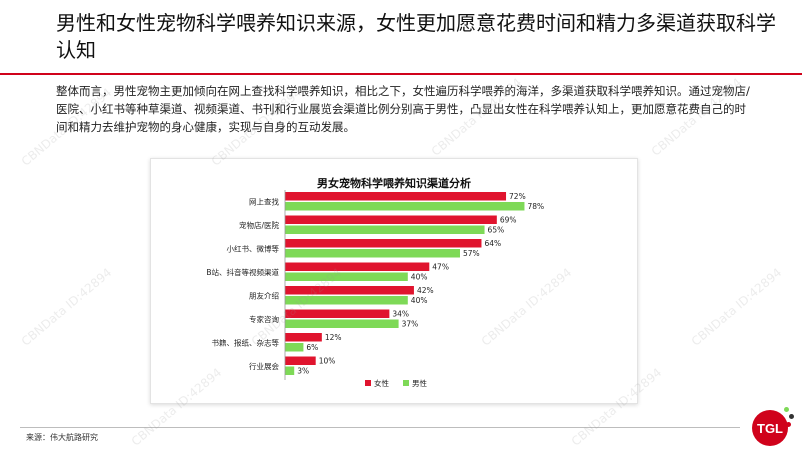 This screenshot has width=802, height=451. Describe the element at coordinates (440, 267) in the screenshot. I see `female-value-label: 47%` at that location.